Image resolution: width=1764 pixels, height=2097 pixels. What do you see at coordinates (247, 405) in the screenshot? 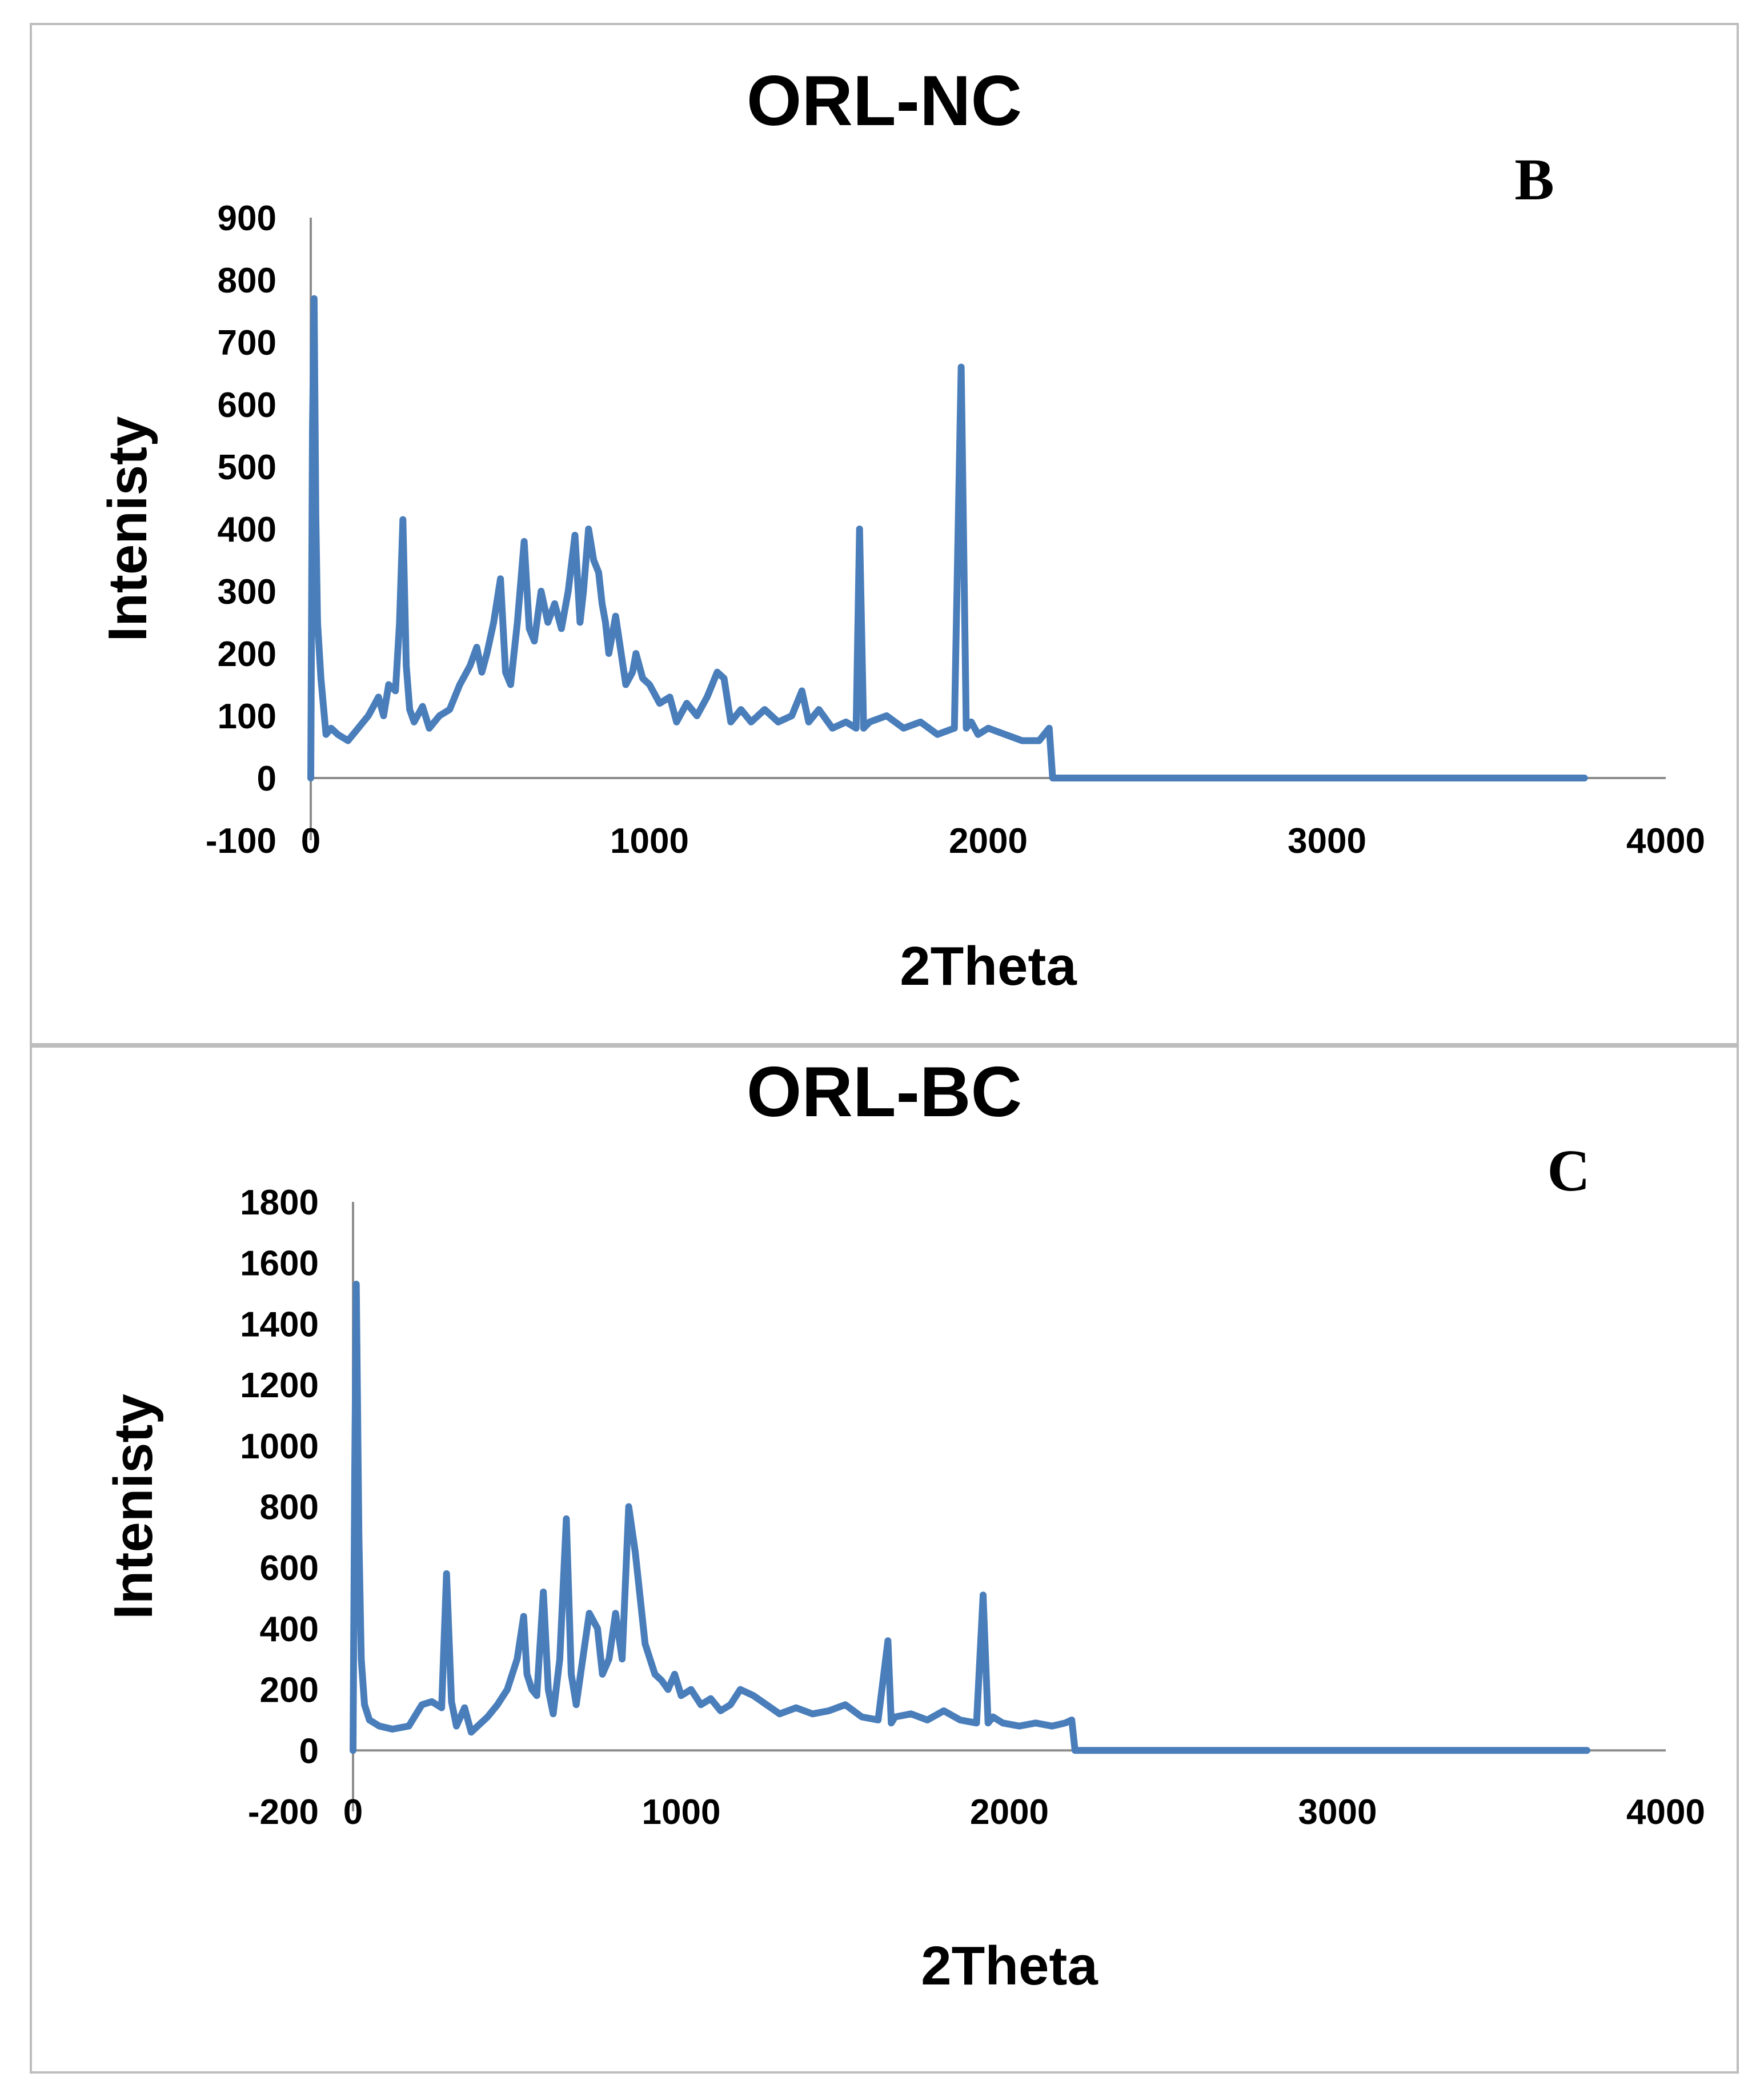
I see `chart0-y-tick-label: 600` at bounding box center [247, 405].